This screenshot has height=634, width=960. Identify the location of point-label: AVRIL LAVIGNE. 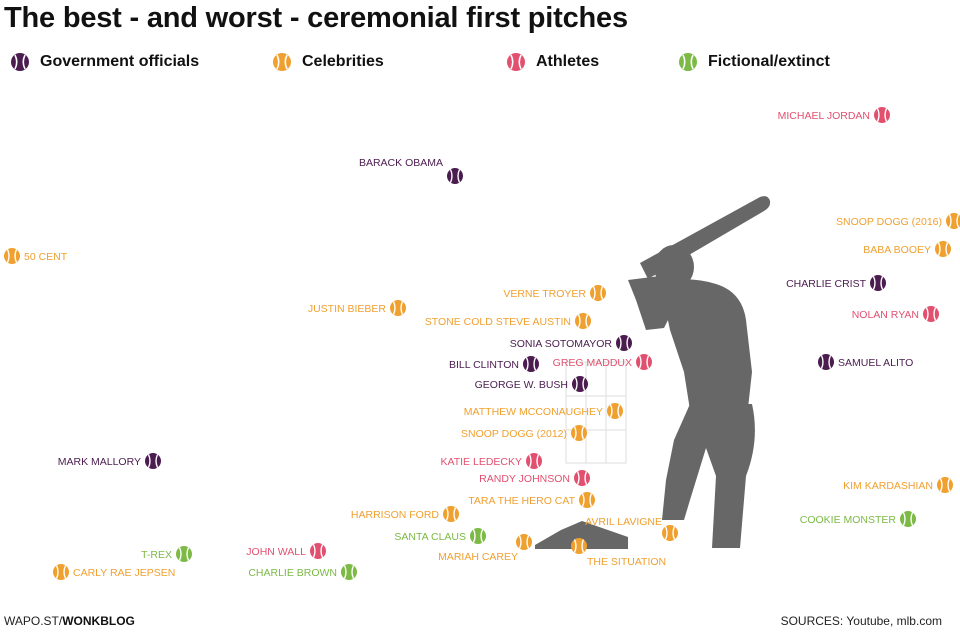
(623, 522).